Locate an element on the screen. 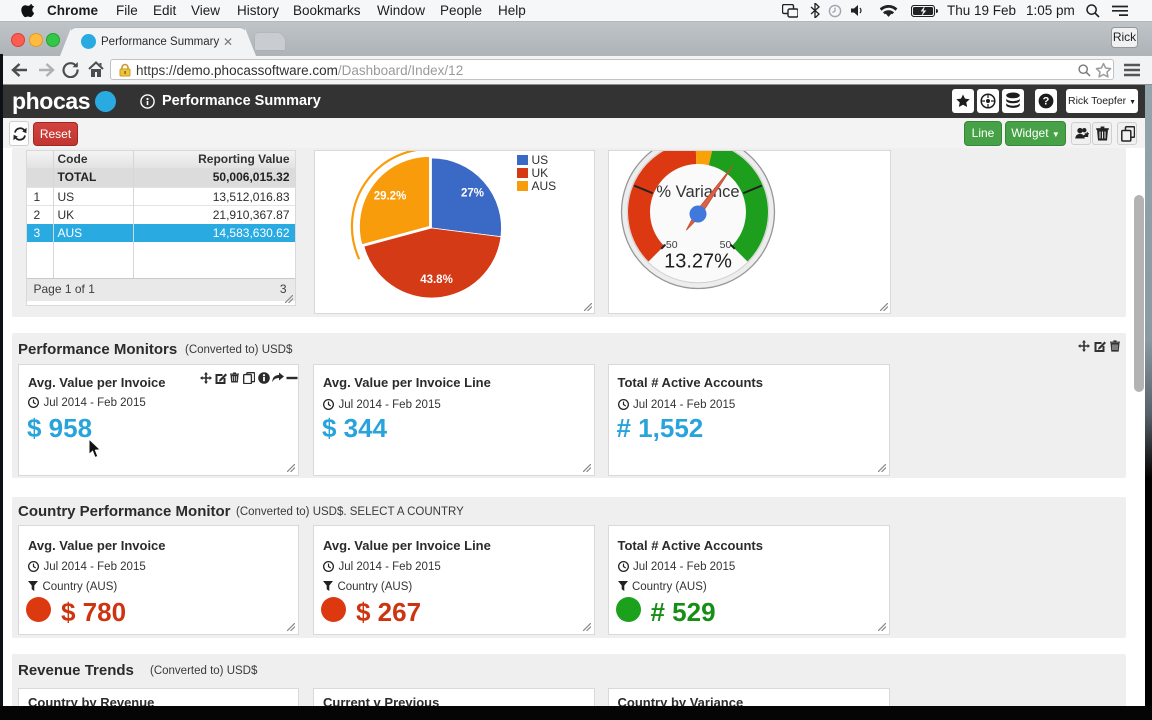  svg-text: 13.27% is located at coordinates (698, 262).